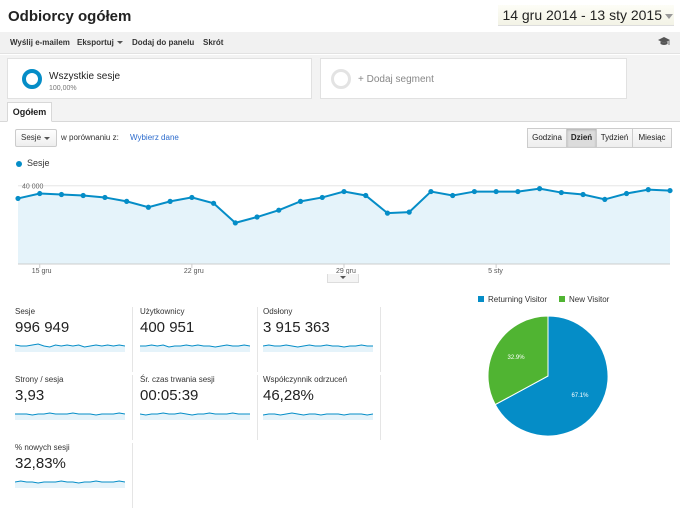 Image resolution: width=680 pixels, height=509 pixels. What do you see at coordinates (95, 42) in the screenshot?
I see `export-label: Eksportuj` at bounding box center [95, 42].